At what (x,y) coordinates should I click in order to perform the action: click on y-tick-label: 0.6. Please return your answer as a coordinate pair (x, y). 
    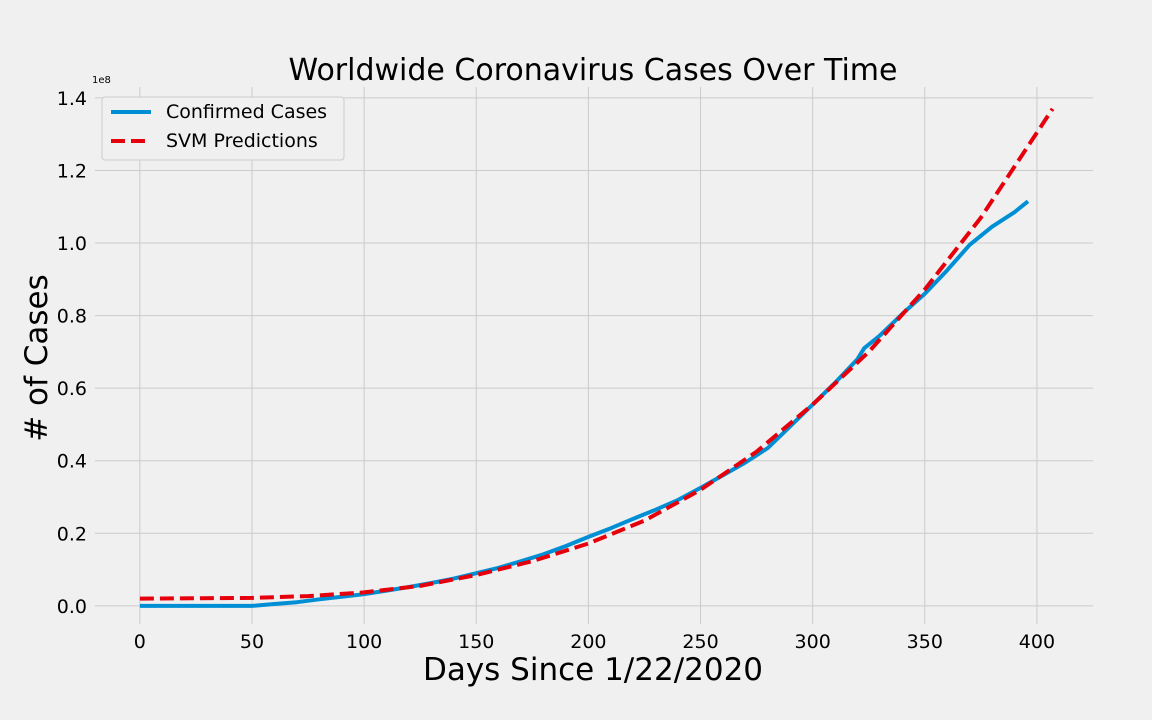
    Looking at the image, I should click on (72, 389).